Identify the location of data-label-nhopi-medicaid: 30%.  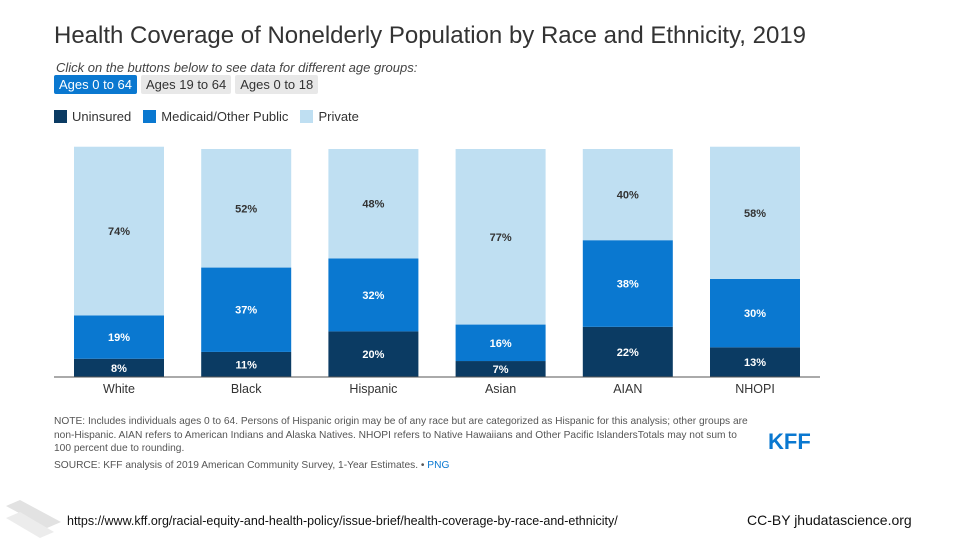
(755, 314).